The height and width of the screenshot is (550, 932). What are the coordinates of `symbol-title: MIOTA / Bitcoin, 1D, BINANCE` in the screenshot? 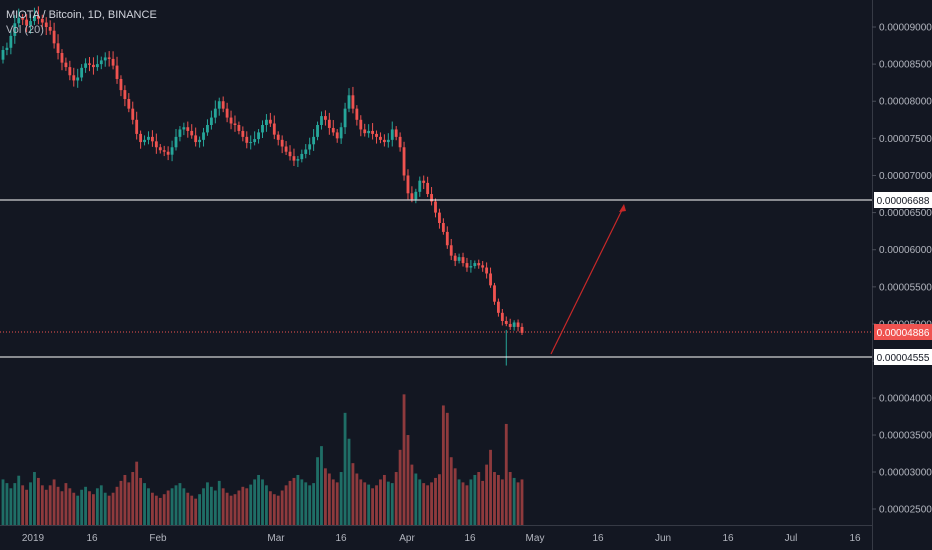 It's located at (81, 15).